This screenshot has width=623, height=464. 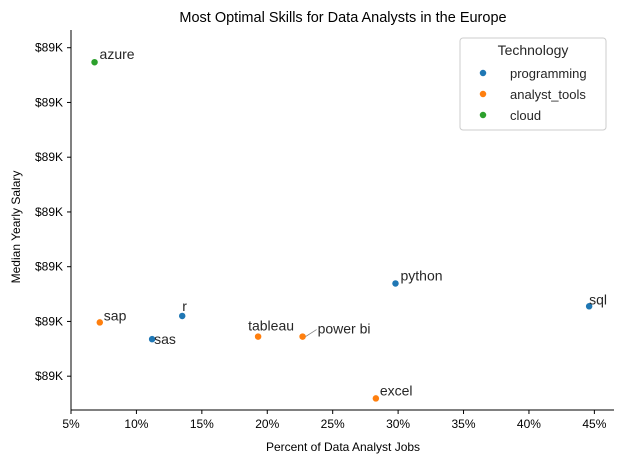 What do you see at coordinates (525, 115) in the screenshot?
I see `legend-label: cloud` at bounding box center [525, 115].